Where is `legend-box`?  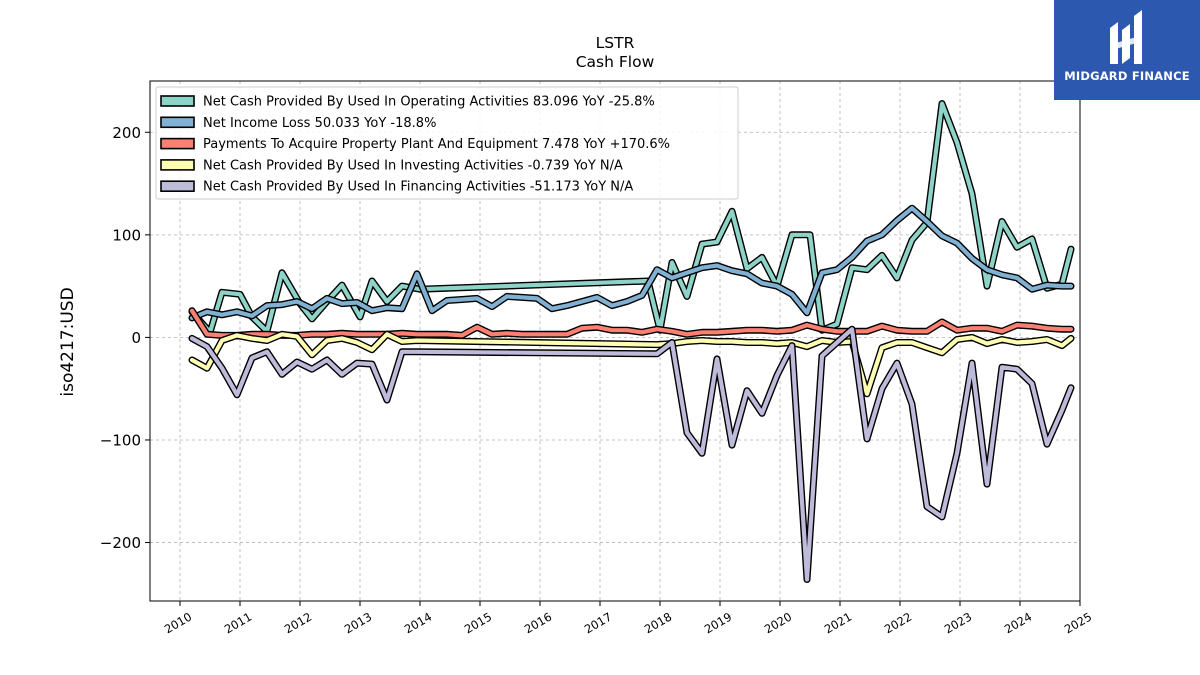 legend-box is located at coordinates (447, 143).